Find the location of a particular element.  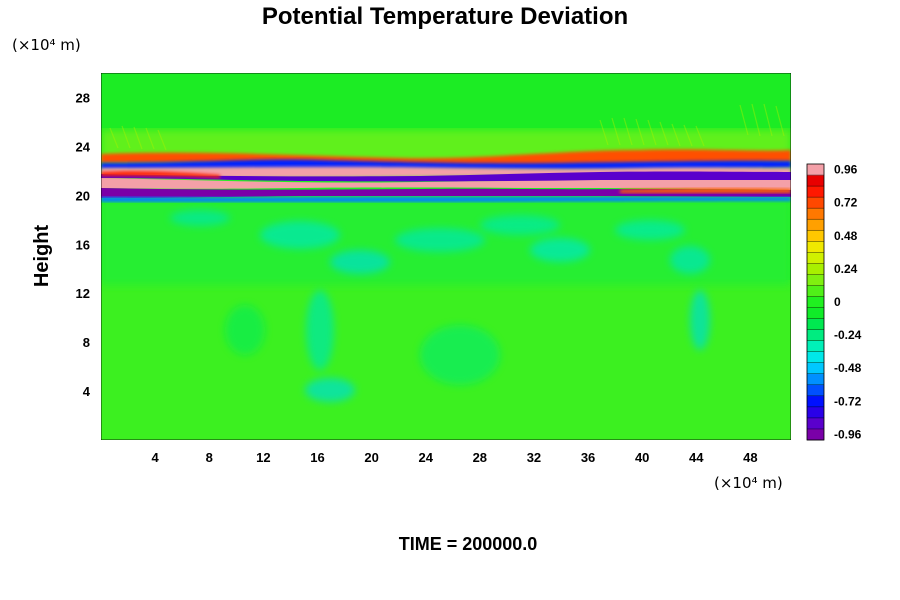

x-tick-label: 36 is located at coordinates (588, 457).